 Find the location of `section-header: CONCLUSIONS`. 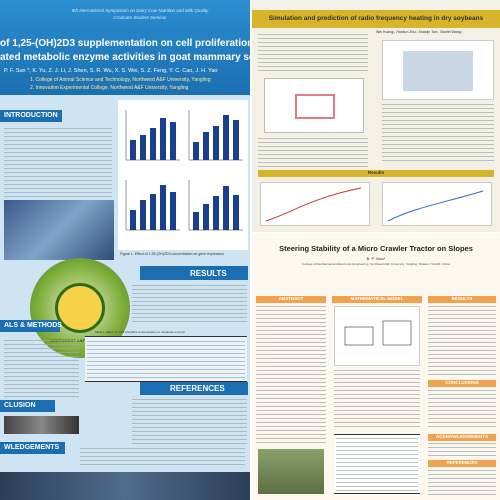

section-header: CONCLUSIONS is located at coordinates (462, 383).